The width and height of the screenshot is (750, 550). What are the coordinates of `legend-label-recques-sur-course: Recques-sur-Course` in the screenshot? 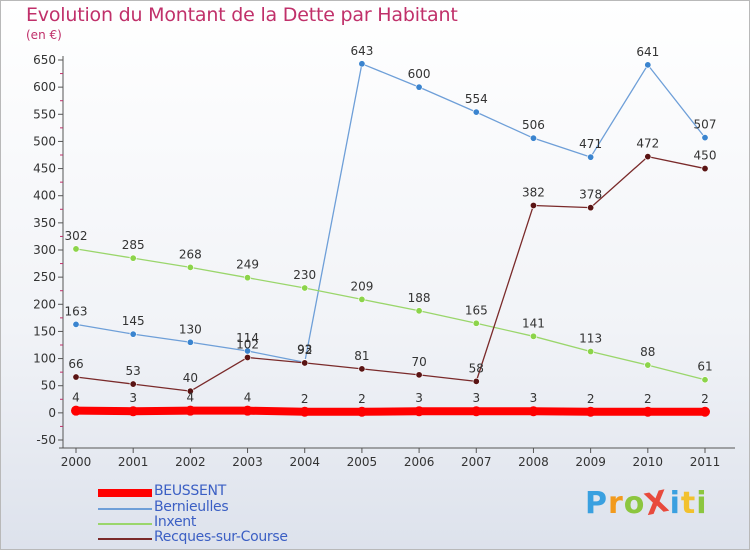 It's located at (221, 537).